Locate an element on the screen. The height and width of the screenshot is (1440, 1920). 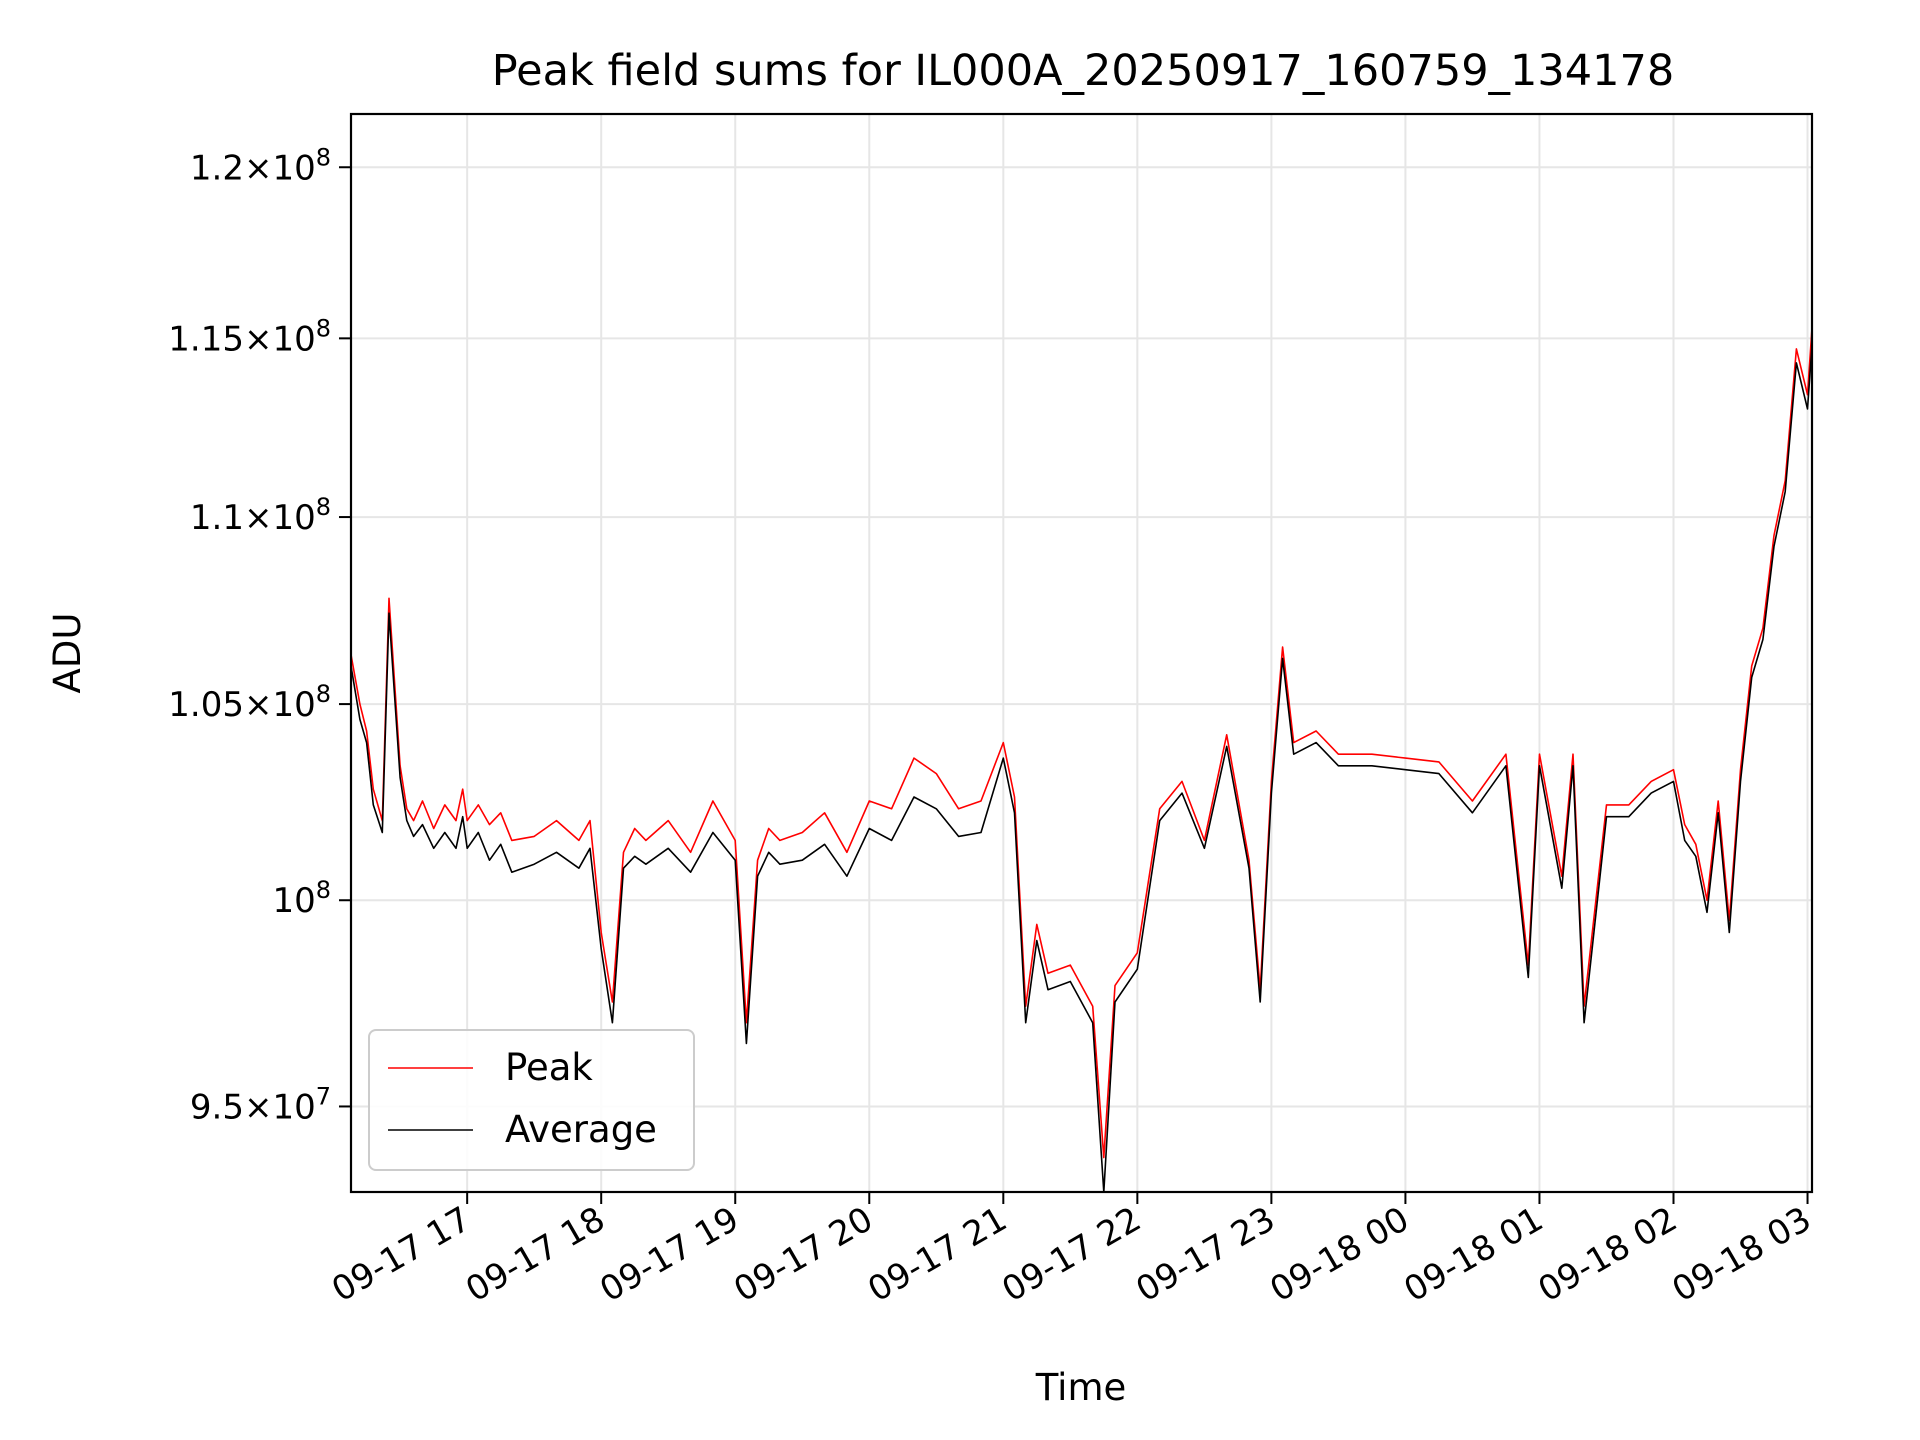
legend-box is located at coordinates (531, 1100).